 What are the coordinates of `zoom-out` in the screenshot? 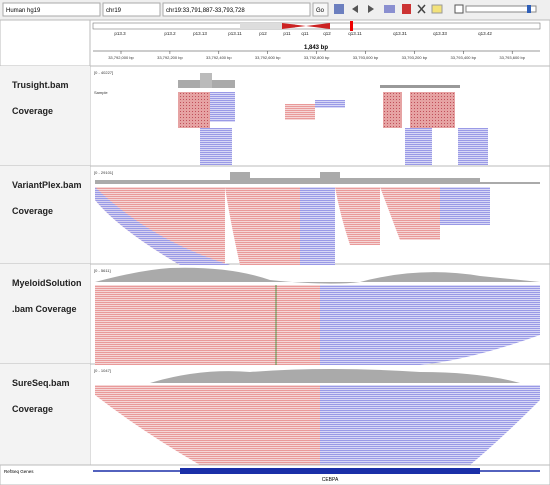 It's located at (459, 9).